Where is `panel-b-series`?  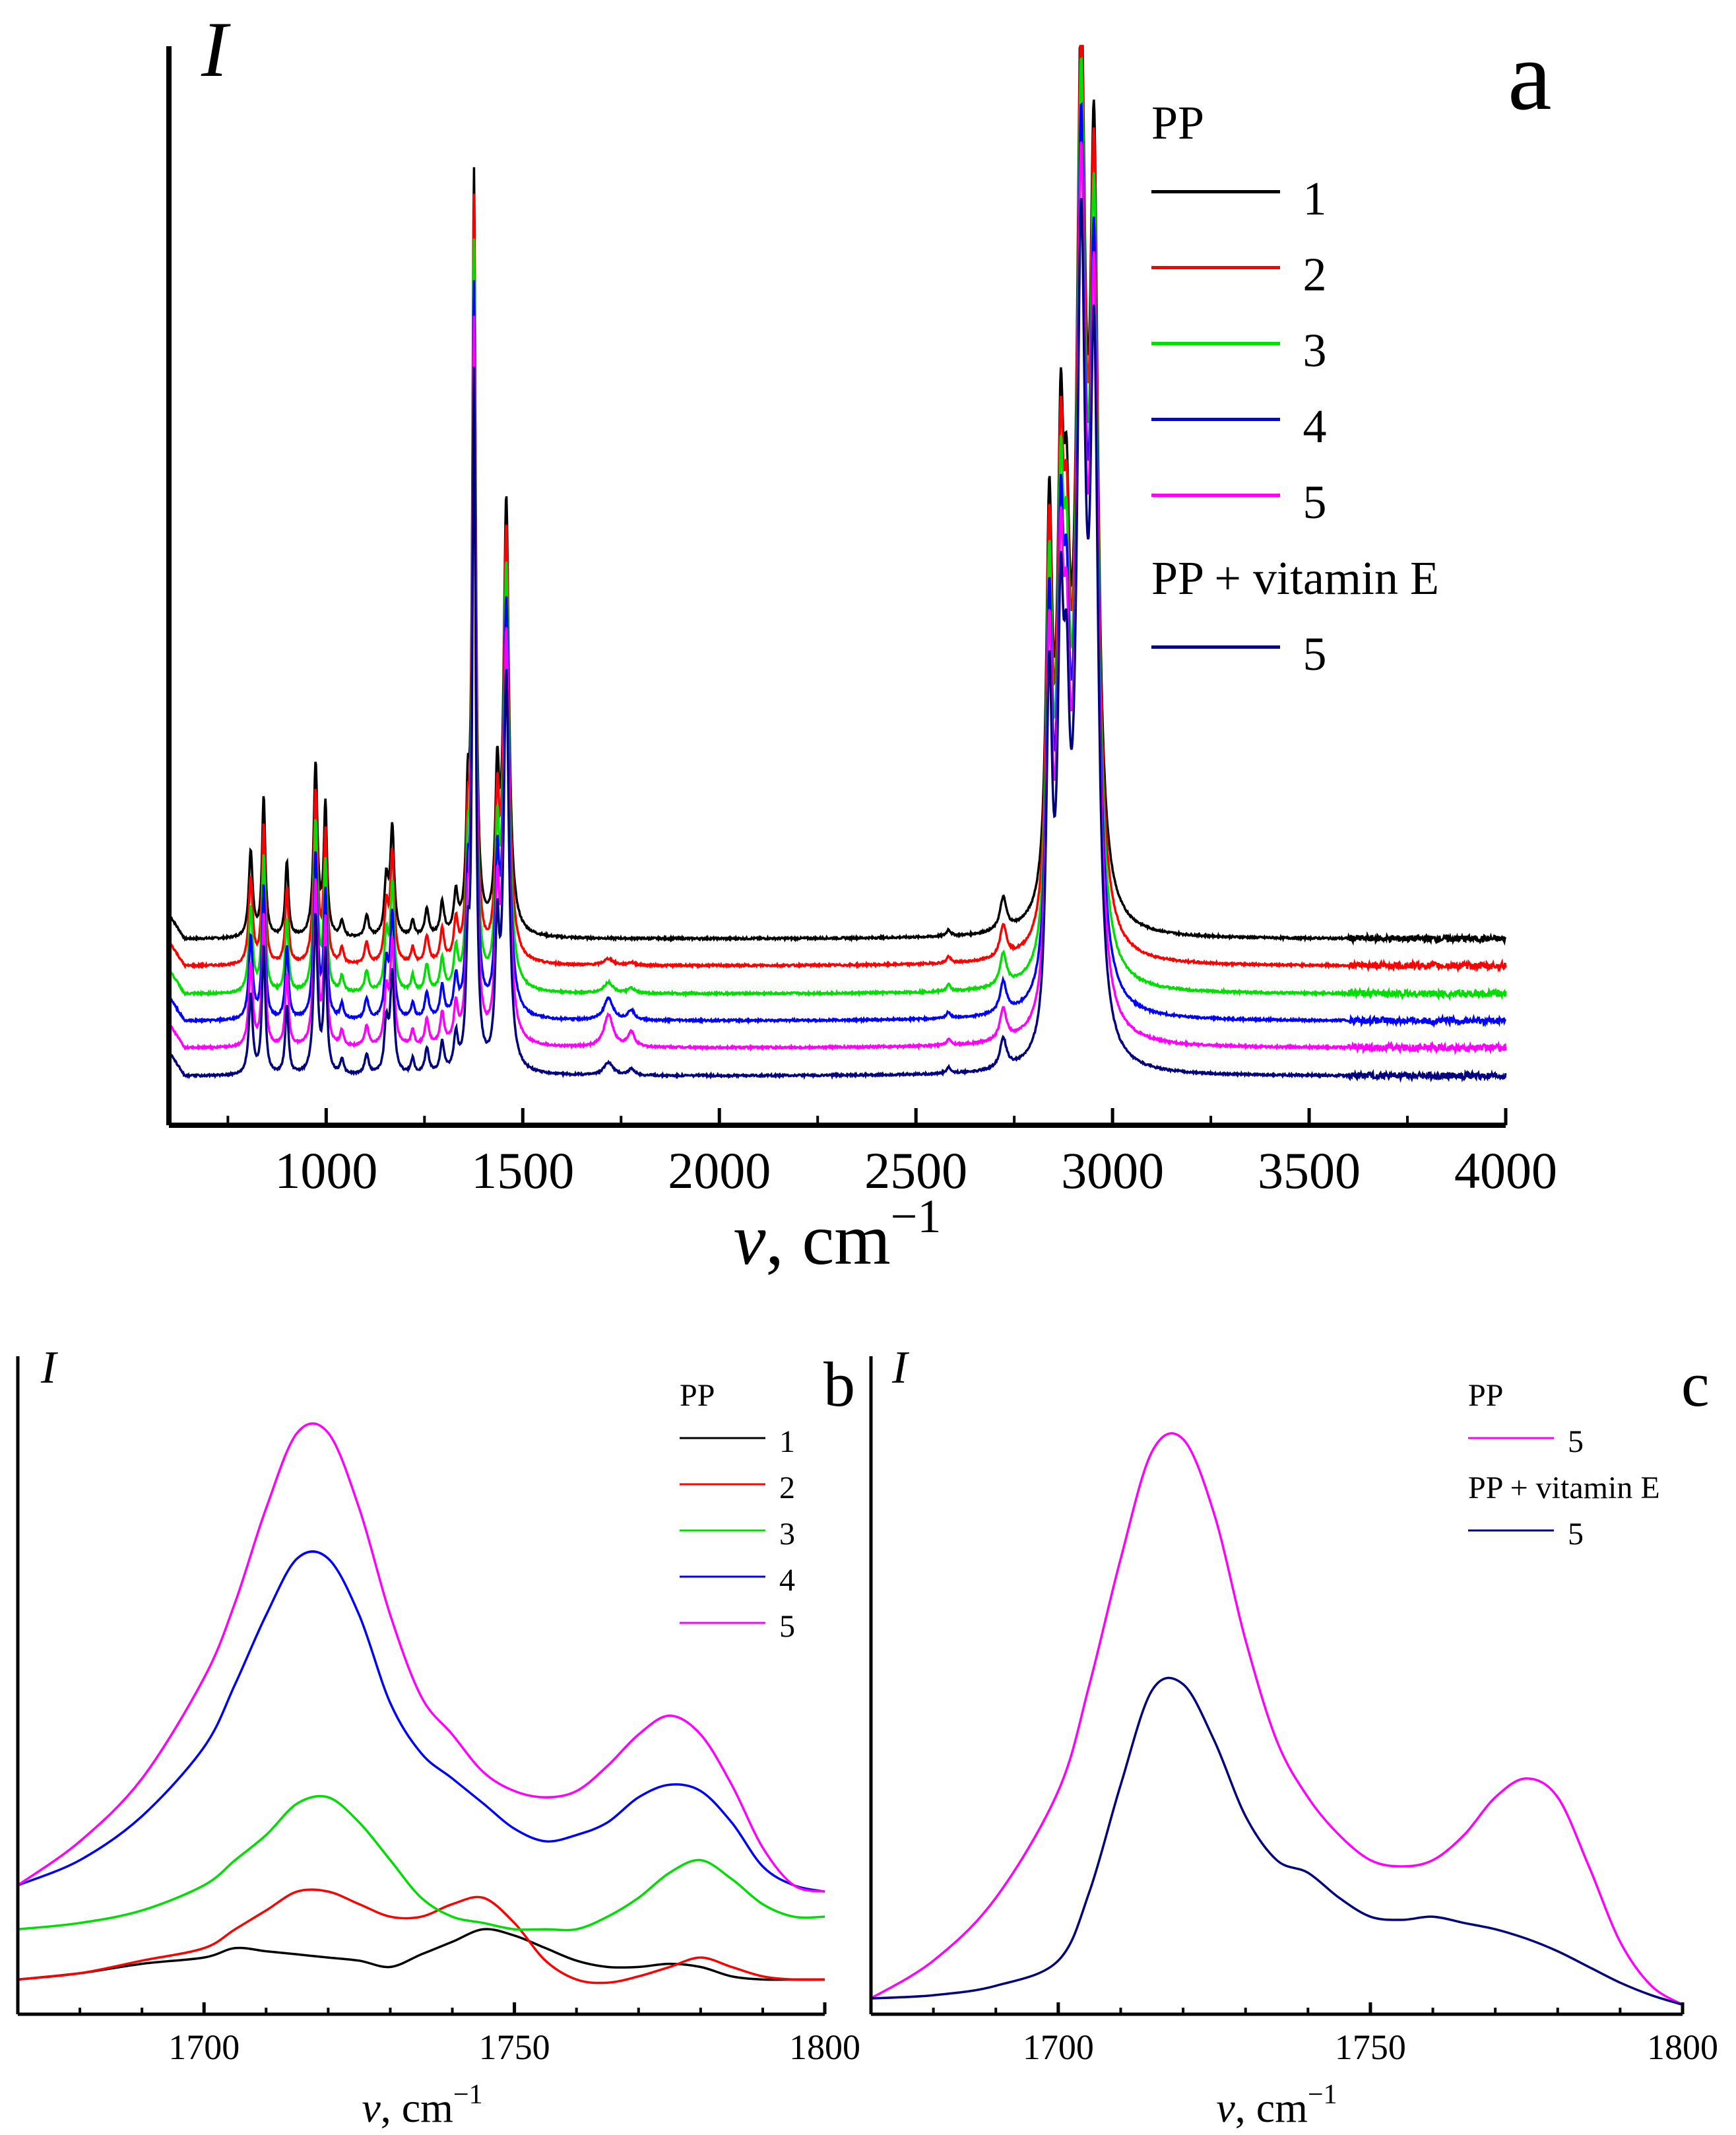 panel-b-series is located at coordinates (420, 1703).